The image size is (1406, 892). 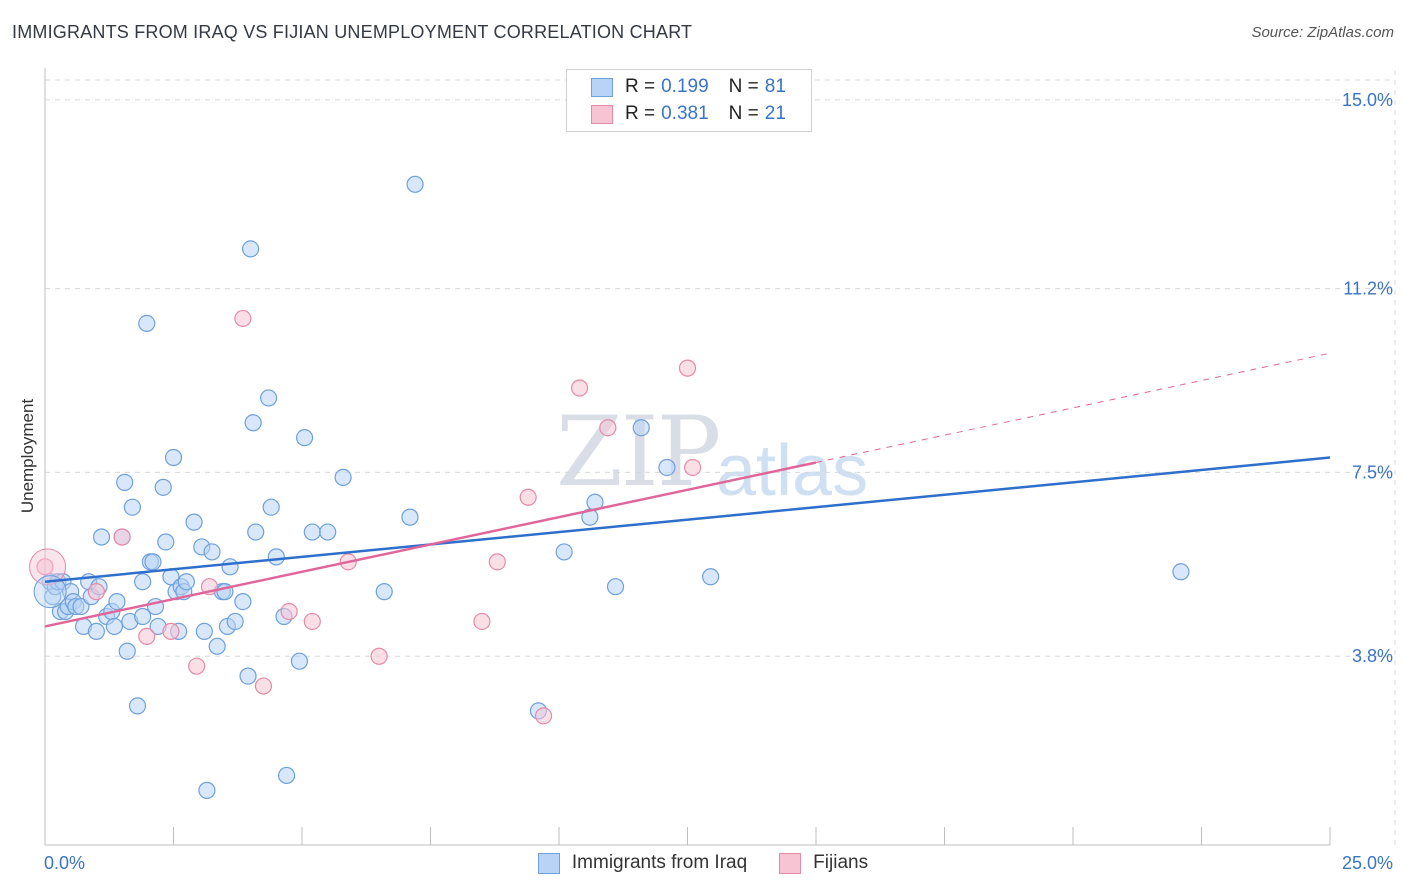 I want to click on legend-row-fijians: R = 0.381 N = 21, so click(x=688, y=114).